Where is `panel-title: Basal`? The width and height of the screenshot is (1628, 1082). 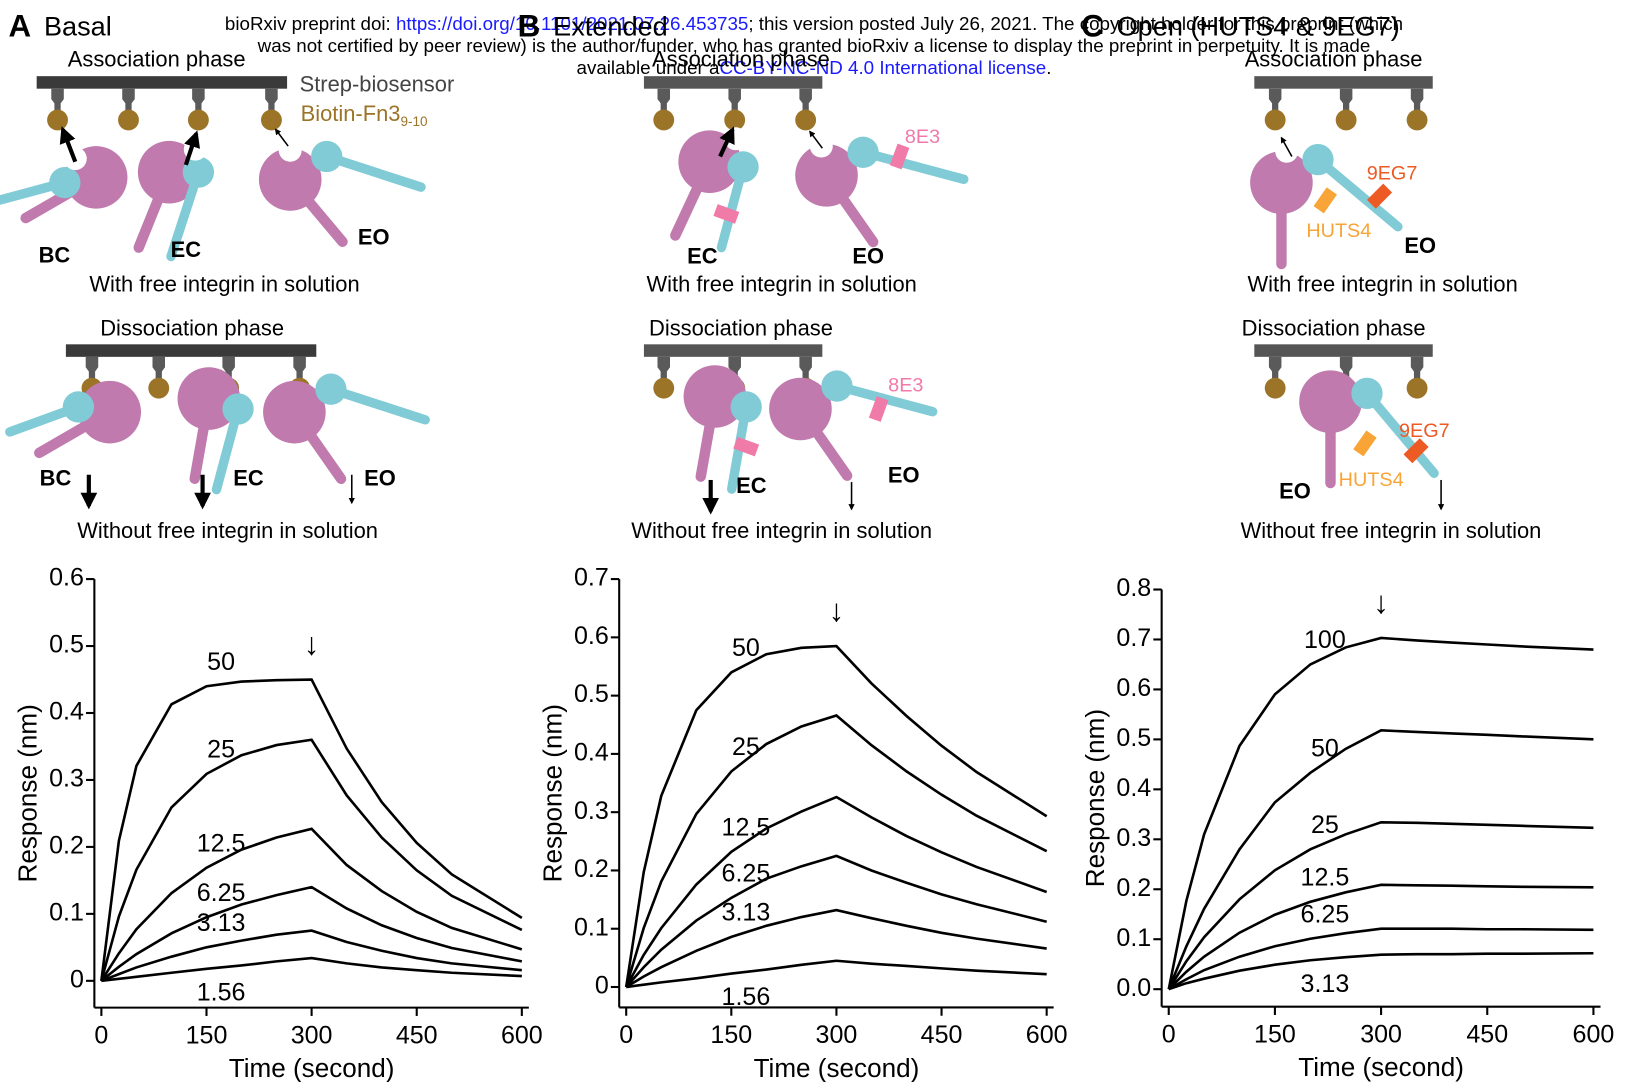
panel-title: Basal is located at coordinates (78, 25).